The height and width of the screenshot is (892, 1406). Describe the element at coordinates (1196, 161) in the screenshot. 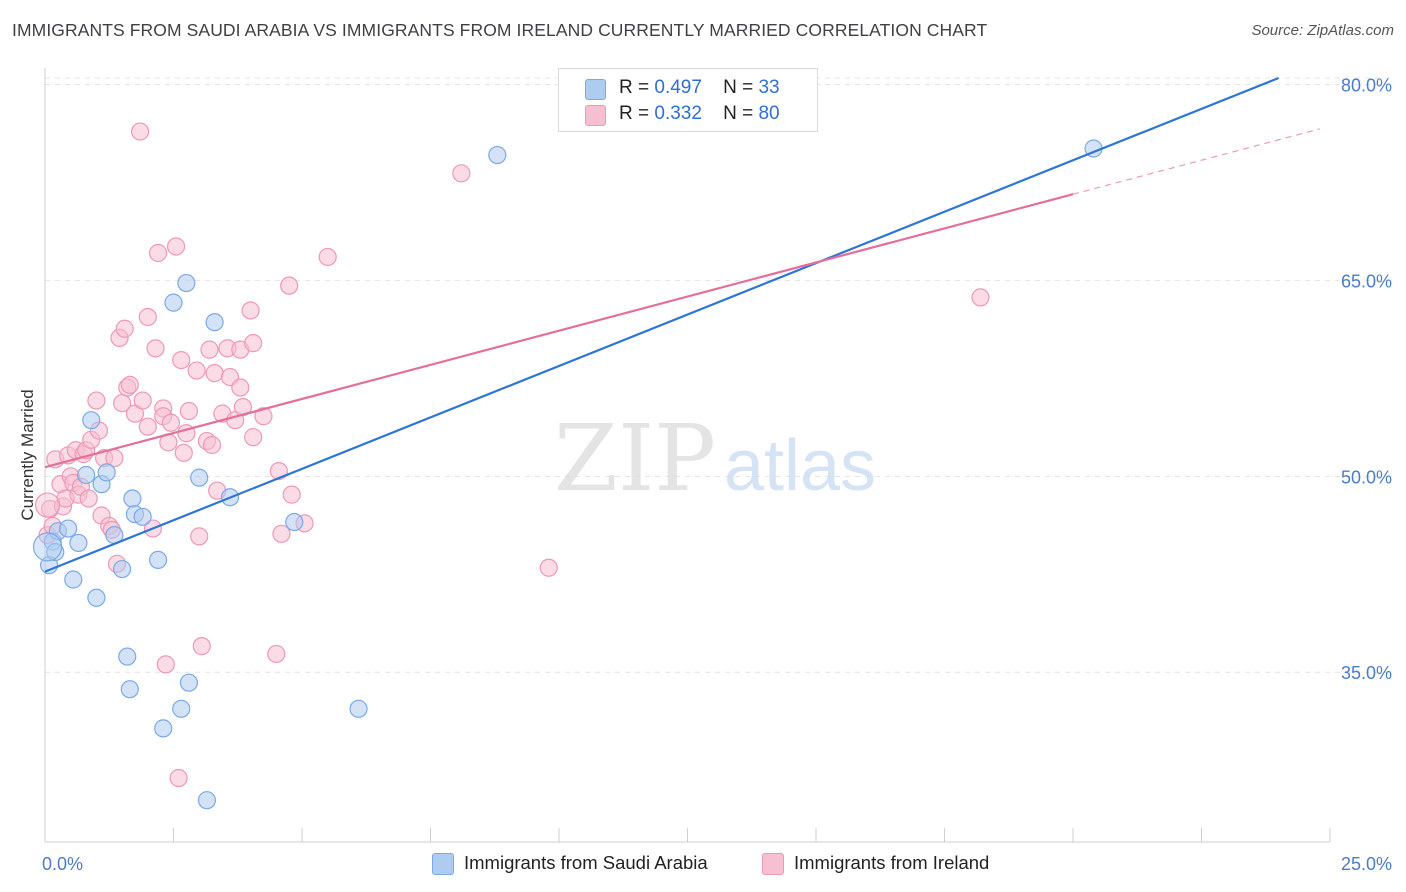

I see `ireland-trend-extension` at that location.